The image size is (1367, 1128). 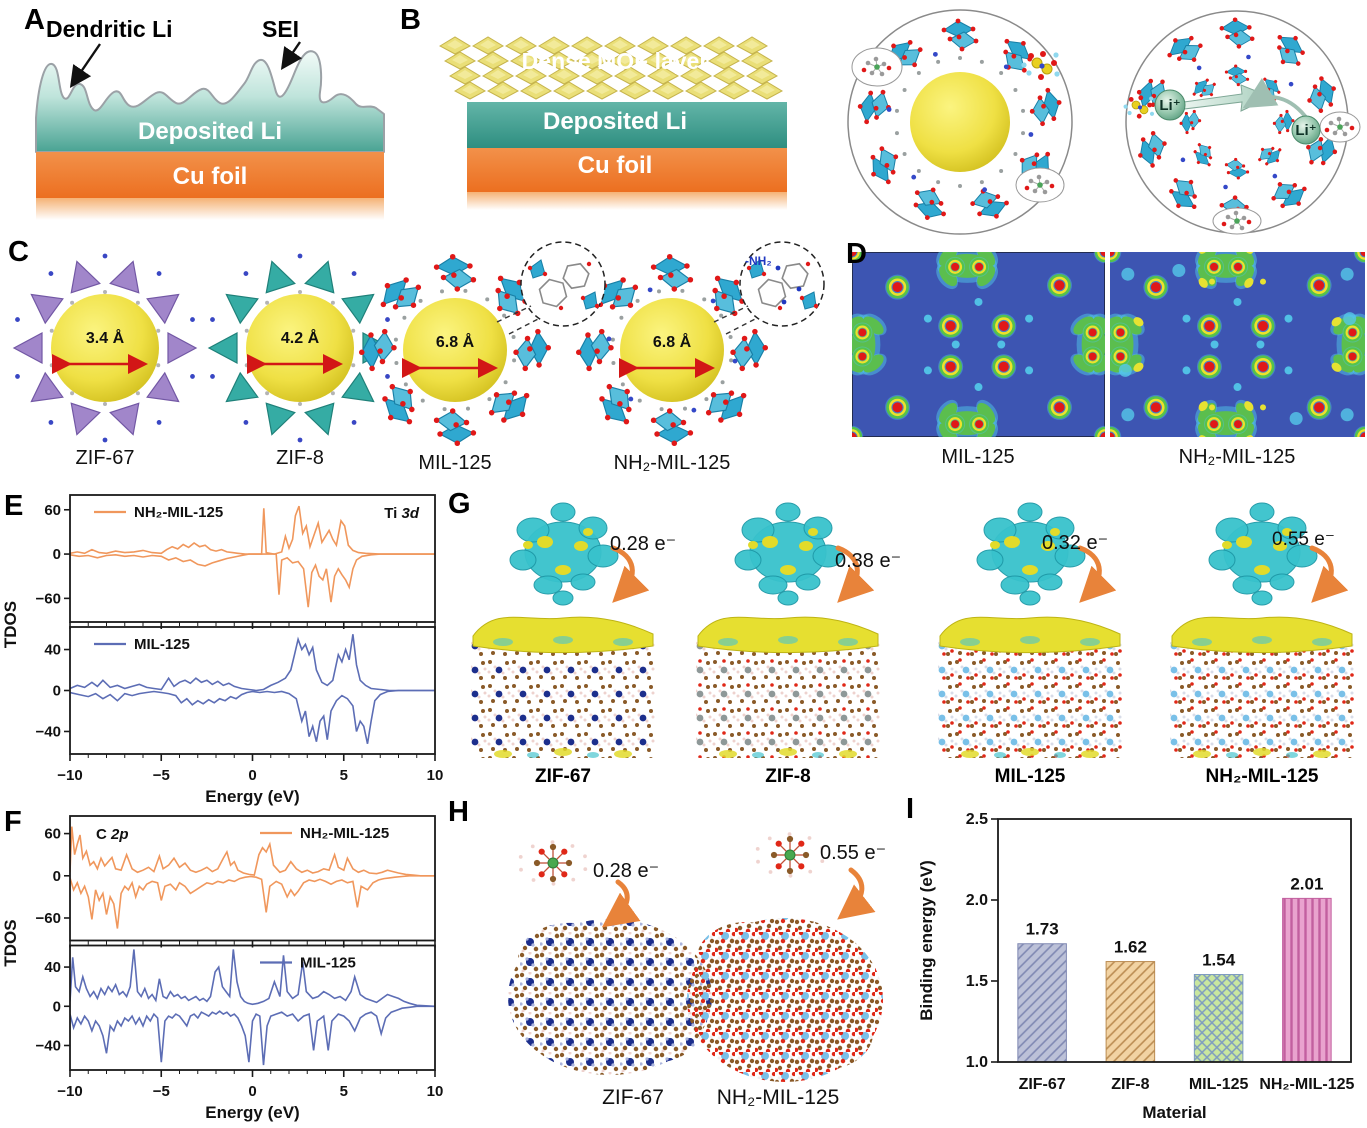 What do you see at coordinates (1174, 1112) in the screenshot?
I see `svg-text: Material` at bounding box center [1174, 1112].